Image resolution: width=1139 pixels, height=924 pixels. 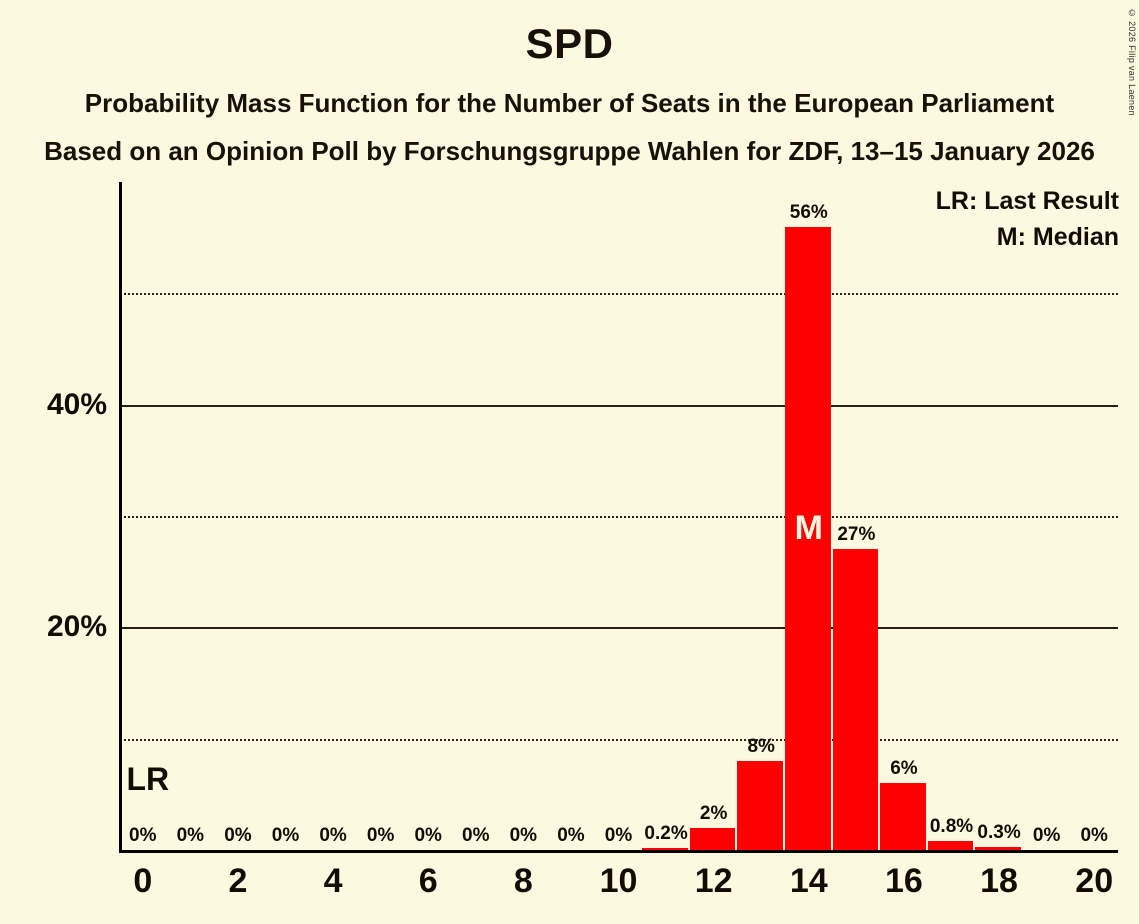 What do you see at coordinates (523, 835) in the screenshot?
I see `bar-value-label-8: 0%` at bounding box center [523, 835].